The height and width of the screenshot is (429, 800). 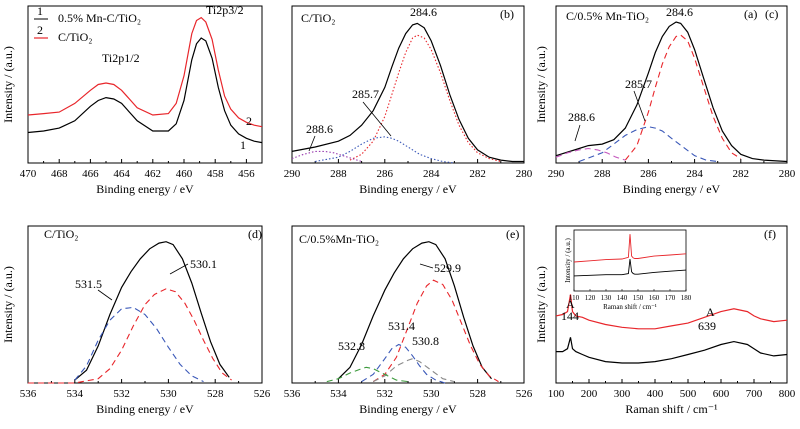 I want to click on annotation-e-5299: 529.9, so click(x=447, y=268).